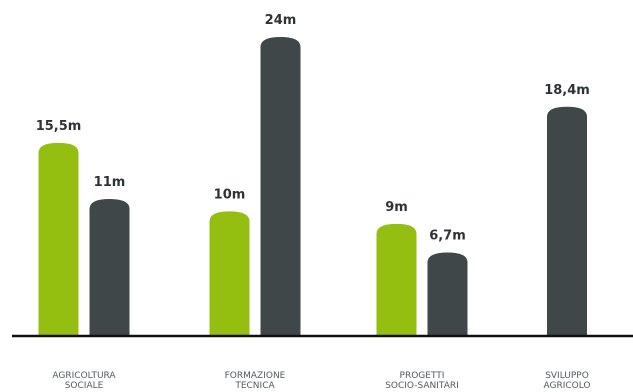  Describe the element at coordinates (396, 279) in the screenshot. I see `bar-series1-cat3` at that location.